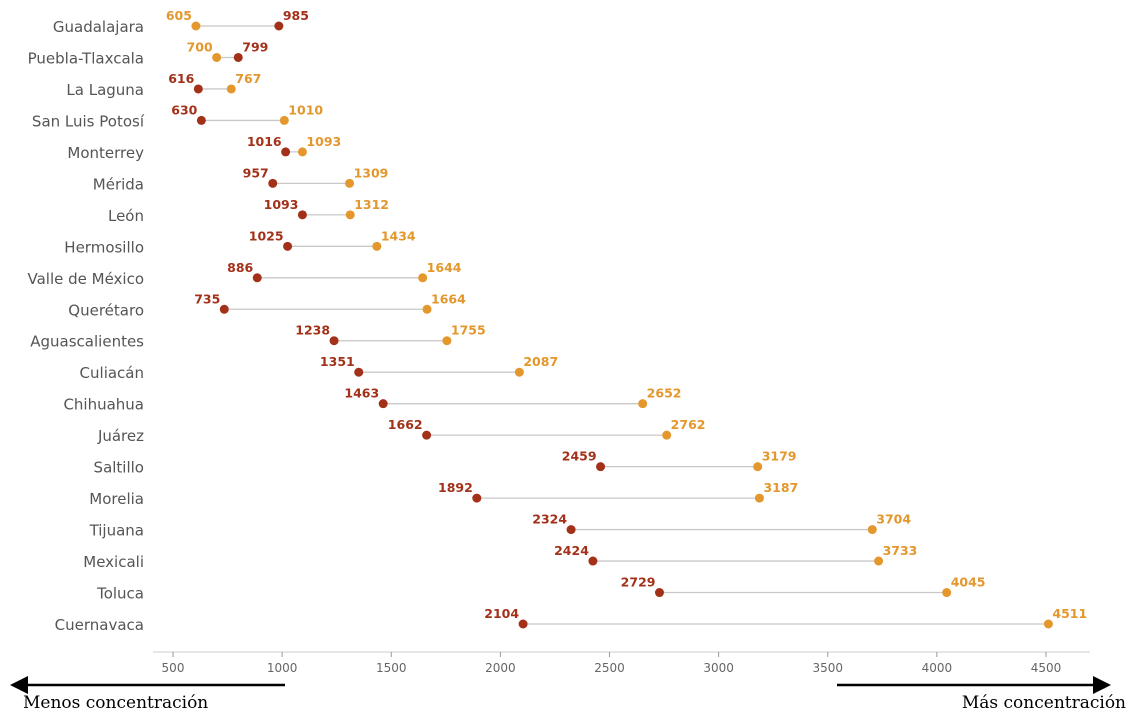 Image resolution: width=1139 pixels, height=723 pixels. Describe the element at coordinates (105, 90) in the screenshot. I see `category-label: La Laguna` at that location.